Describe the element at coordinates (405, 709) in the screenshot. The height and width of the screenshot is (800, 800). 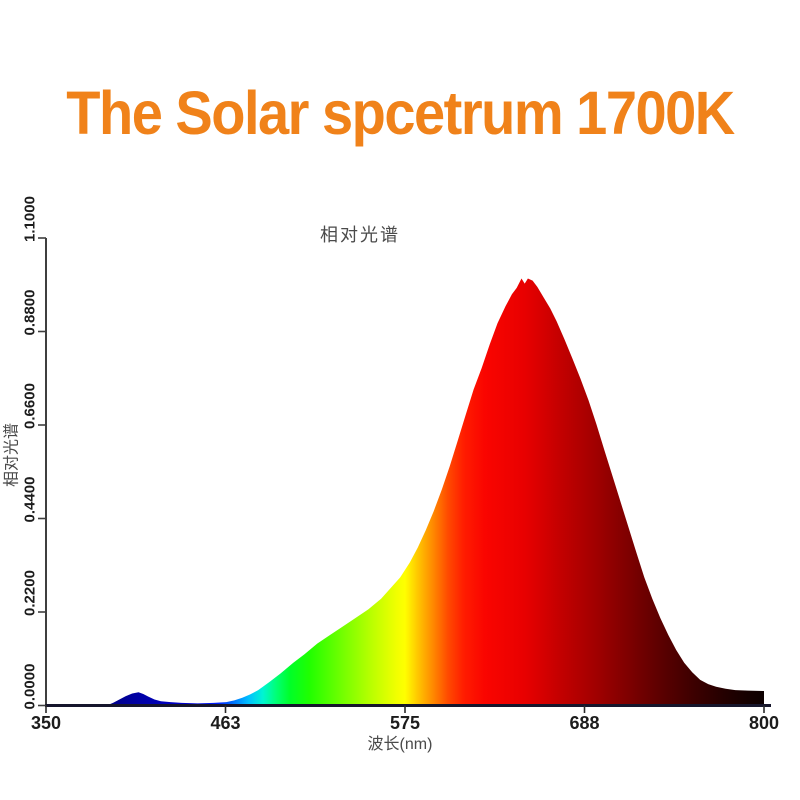
I see `x-axis-ticks` at that location.